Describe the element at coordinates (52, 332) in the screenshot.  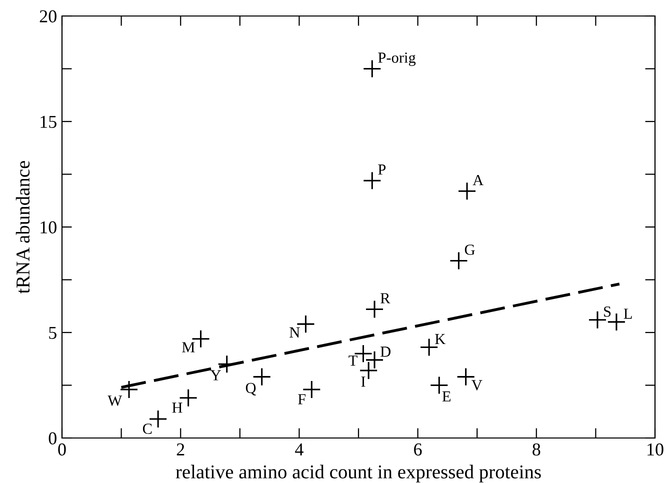
I see `y-tick-label: 5` at that location.